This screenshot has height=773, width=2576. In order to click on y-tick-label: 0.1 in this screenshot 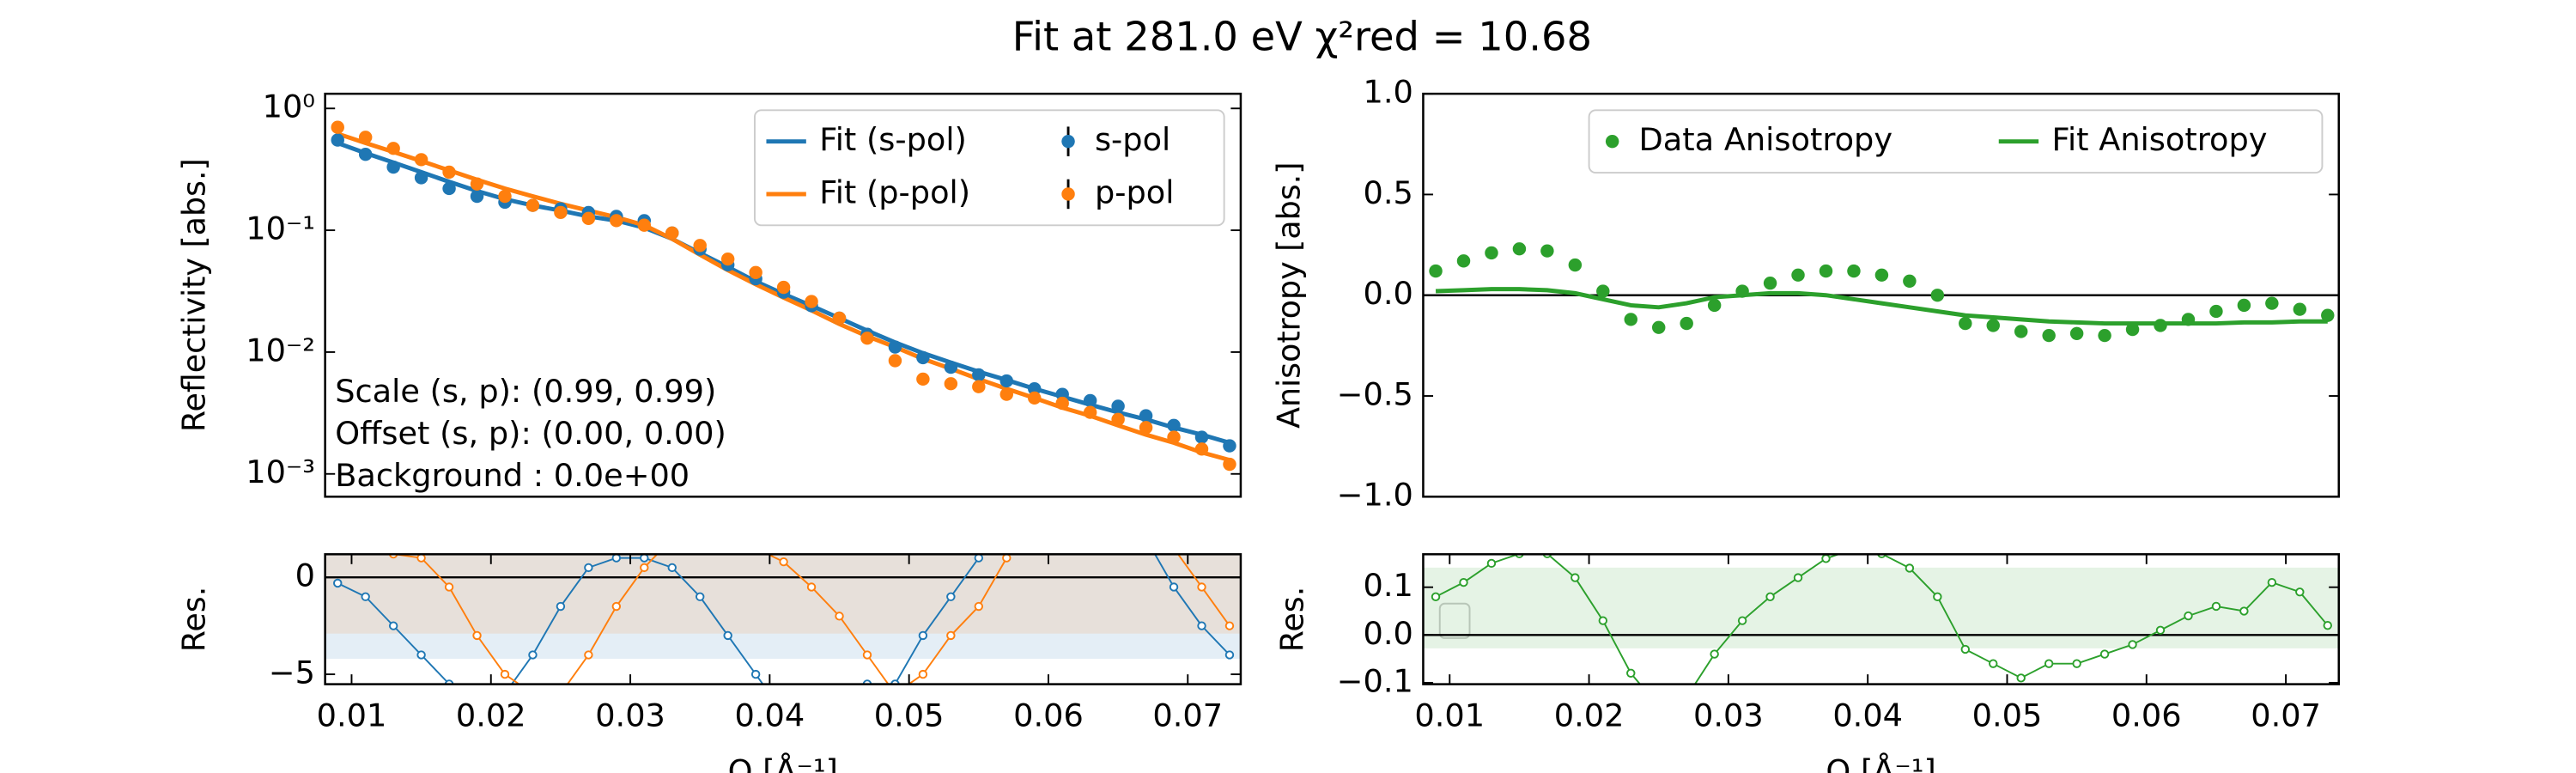, I will do `click(1388, 585)`.